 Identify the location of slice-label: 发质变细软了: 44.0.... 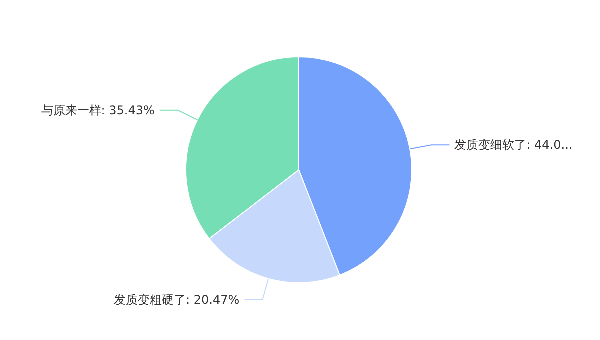
(513, 145).